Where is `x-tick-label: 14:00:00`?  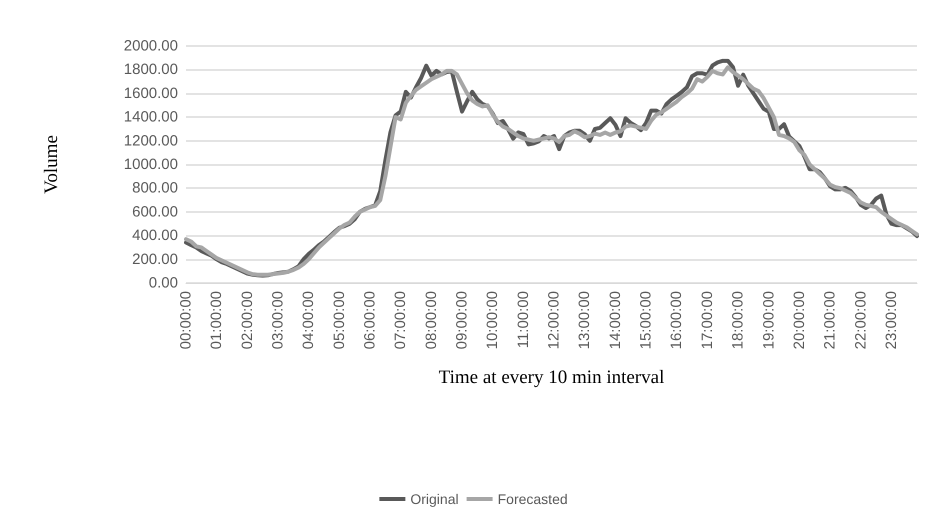
x-tick-label: 14:00:00 is located at coordinates (615, 320).